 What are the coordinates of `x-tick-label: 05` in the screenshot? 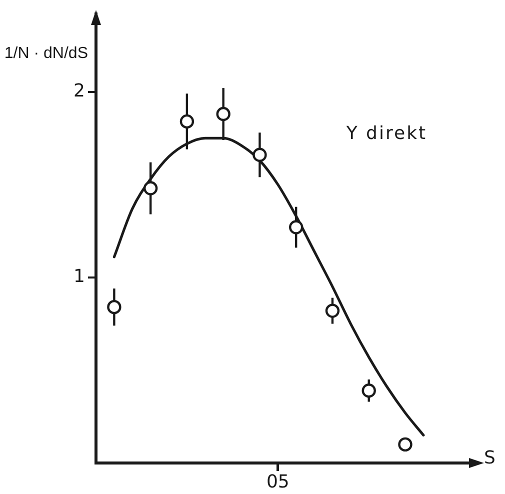 It's located at (278, 481).